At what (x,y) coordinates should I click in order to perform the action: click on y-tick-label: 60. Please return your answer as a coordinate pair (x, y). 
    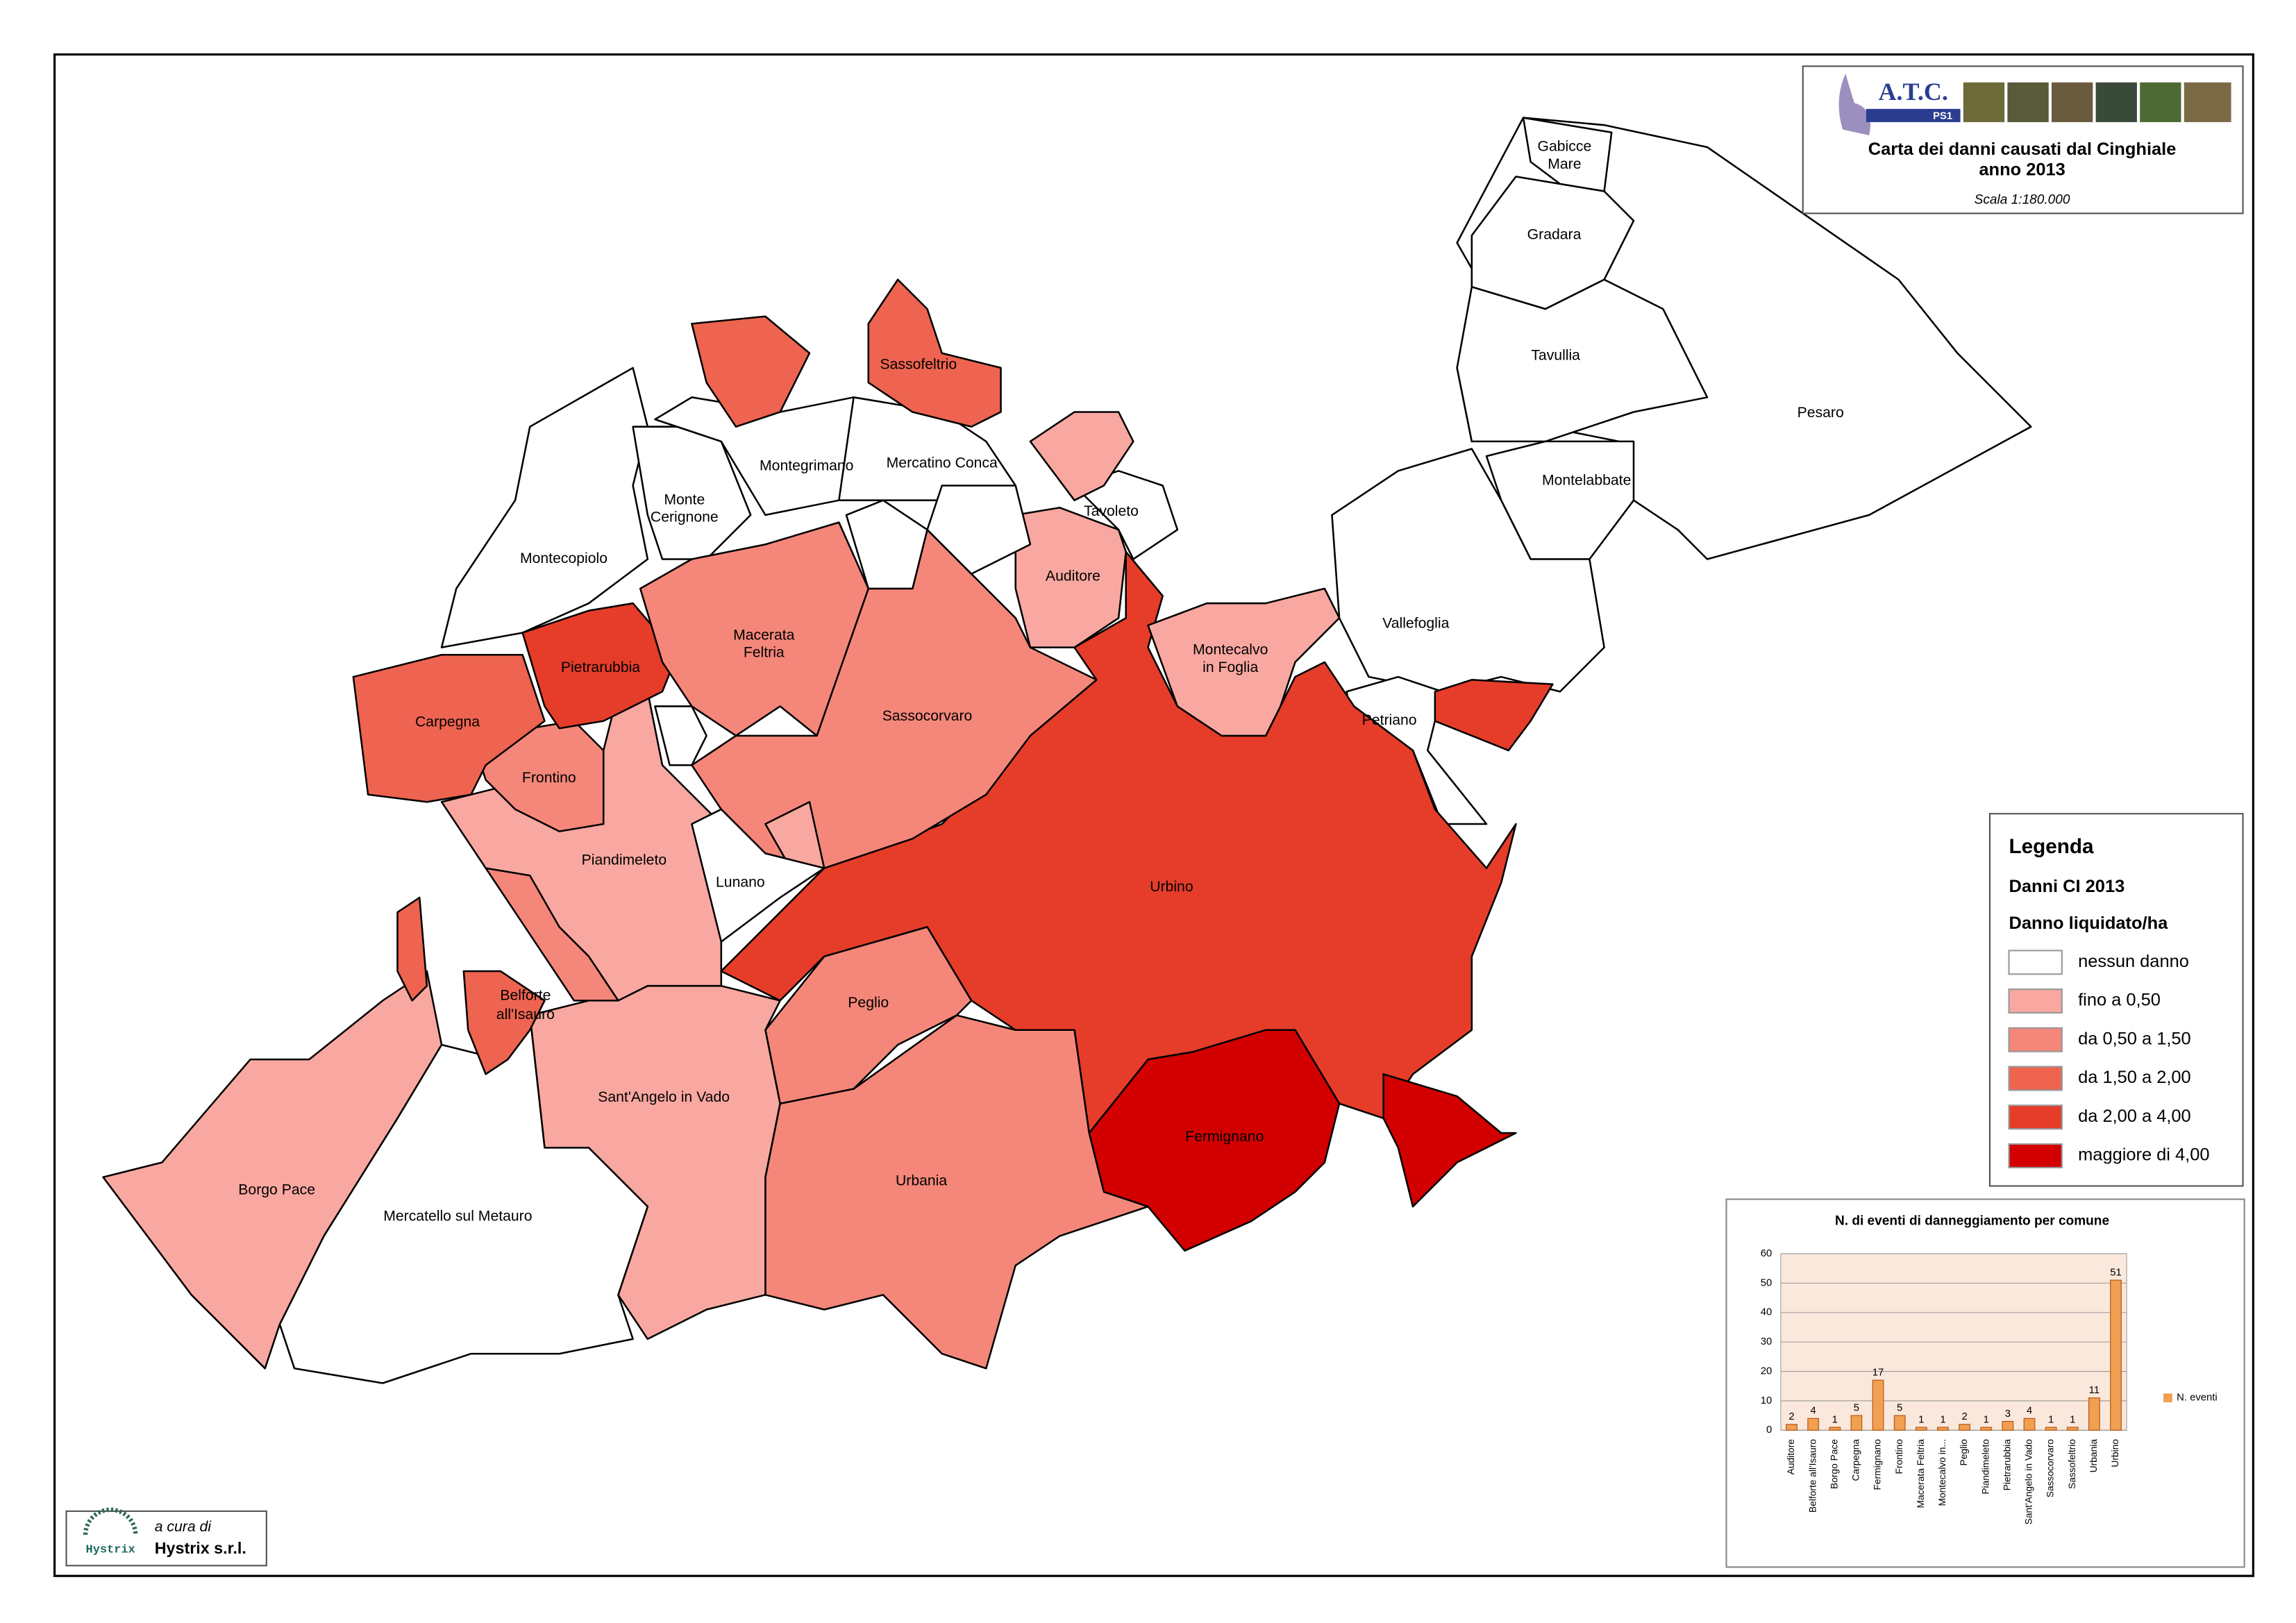
    Looking at the image, I should click on (1767, 1253).